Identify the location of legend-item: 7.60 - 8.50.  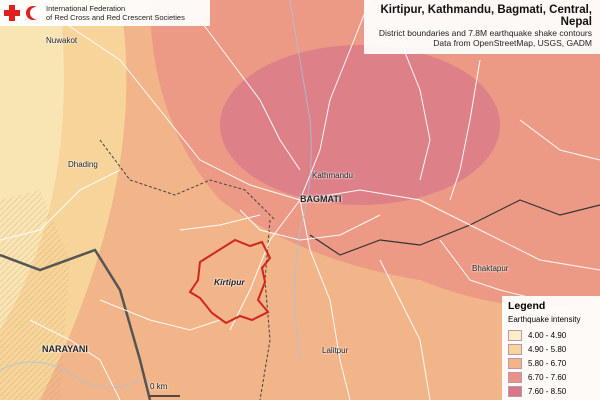
(551, 391).